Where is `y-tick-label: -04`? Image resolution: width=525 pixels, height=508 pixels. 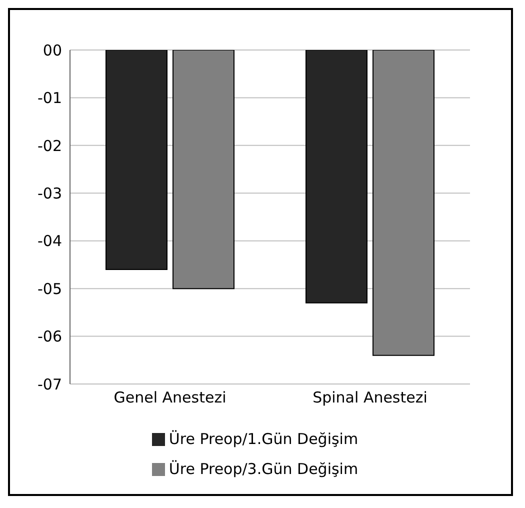 y-tick-label: -04 is located at coordinates (50, 241).